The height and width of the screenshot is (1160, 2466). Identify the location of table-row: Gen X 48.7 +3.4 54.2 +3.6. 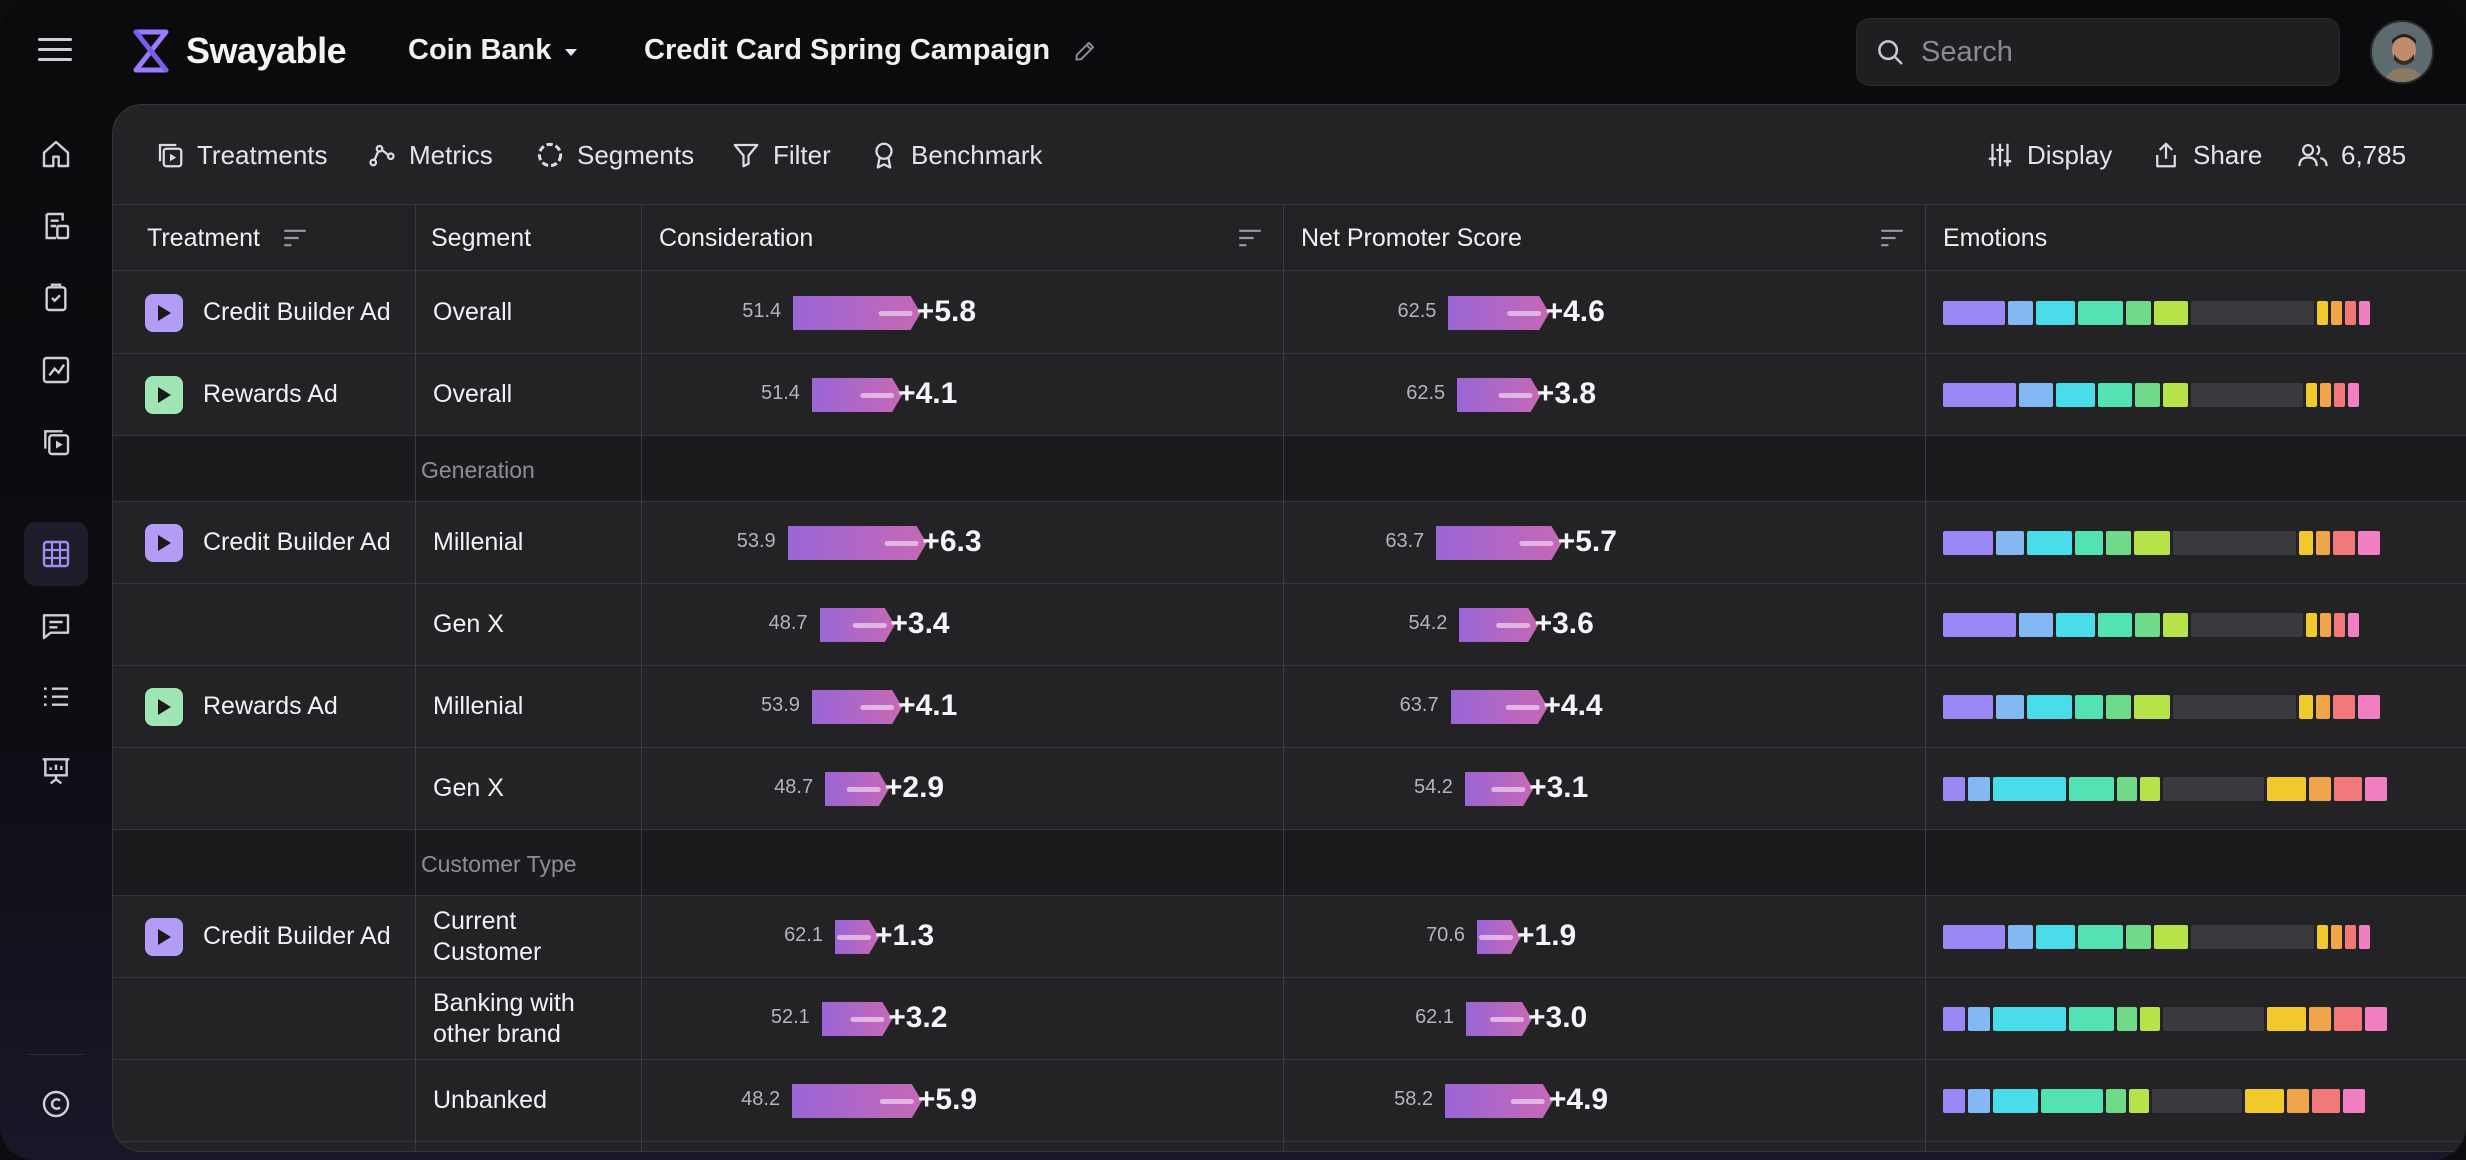
(1289, 625).